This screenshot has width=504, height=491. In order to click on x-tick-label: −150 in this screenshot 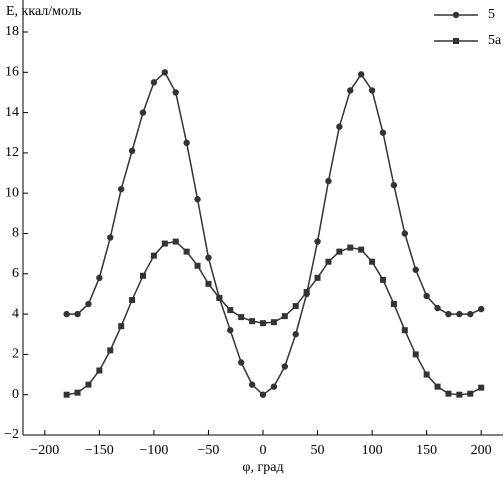, I will do `click(99, 450)`.